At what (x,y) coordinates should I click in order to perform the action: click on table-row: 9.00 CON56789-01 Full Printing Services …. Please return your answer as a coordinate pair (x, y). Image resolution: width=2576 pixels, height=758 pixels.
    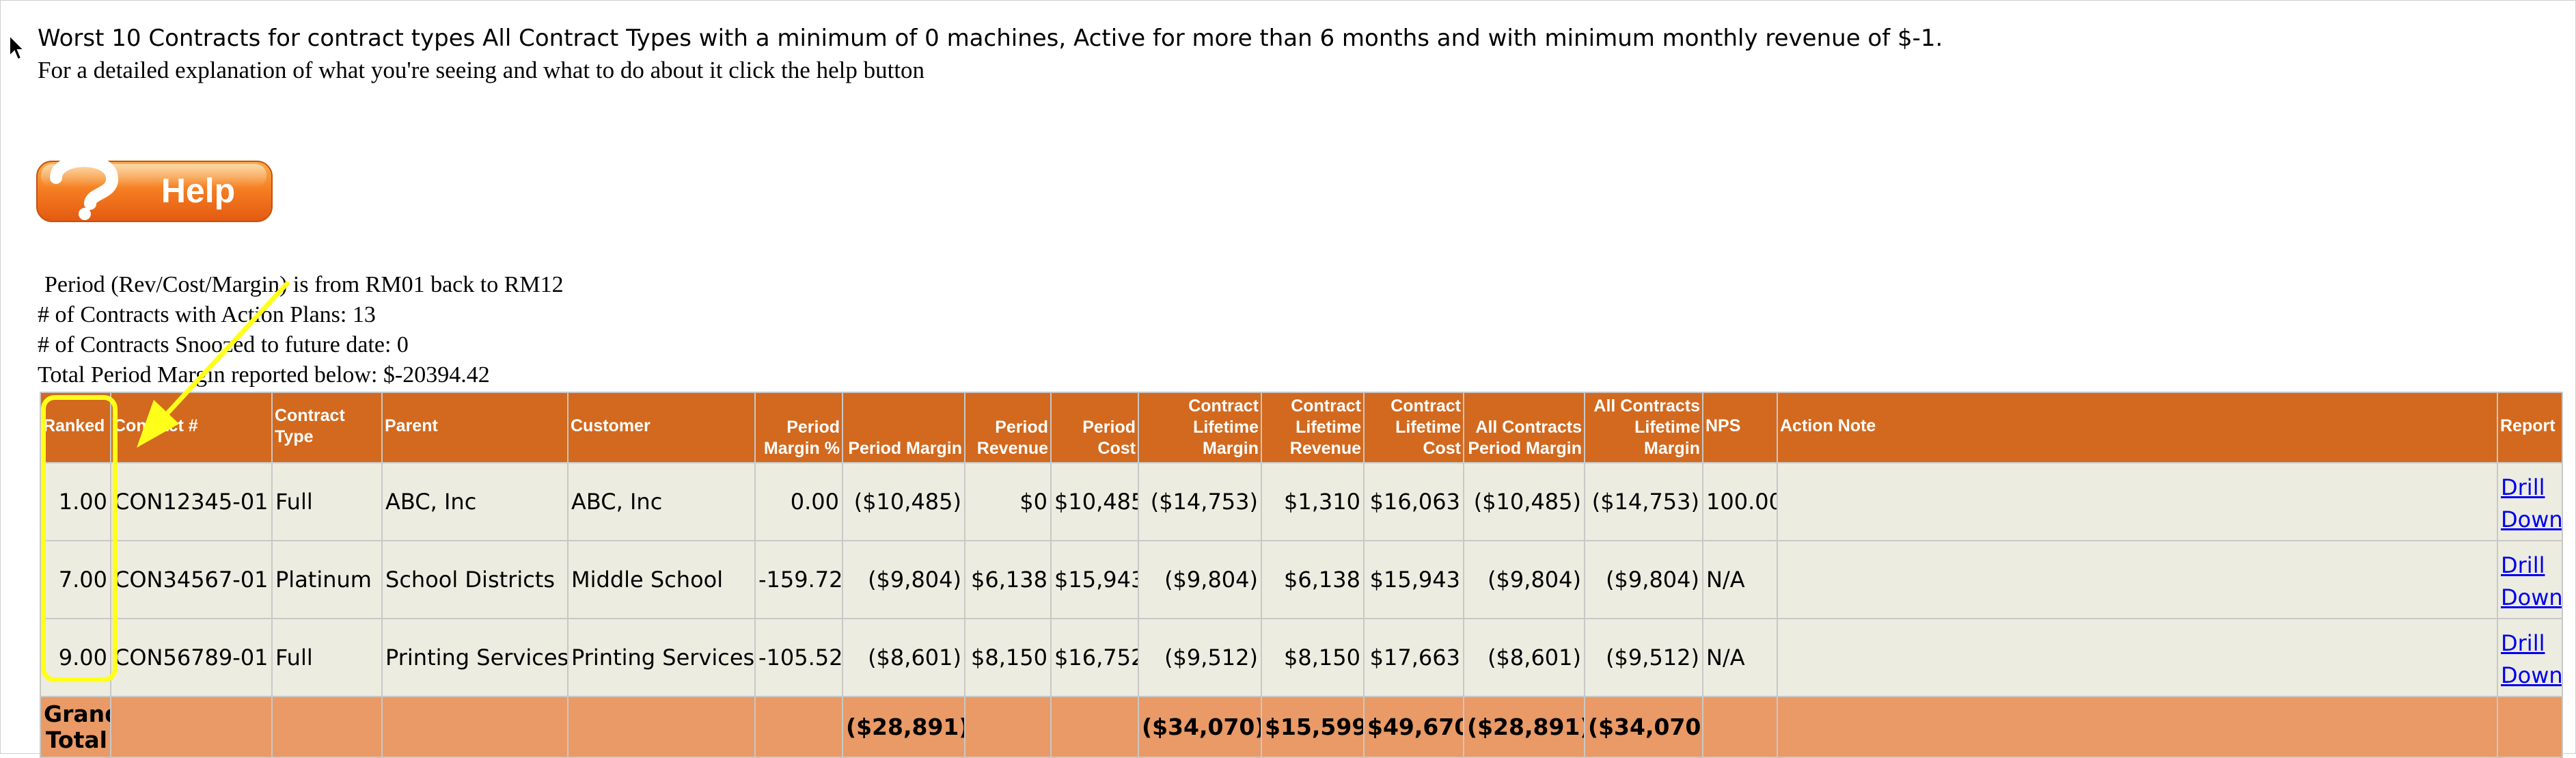
    Looking at the image, I should click on (1301, 657).